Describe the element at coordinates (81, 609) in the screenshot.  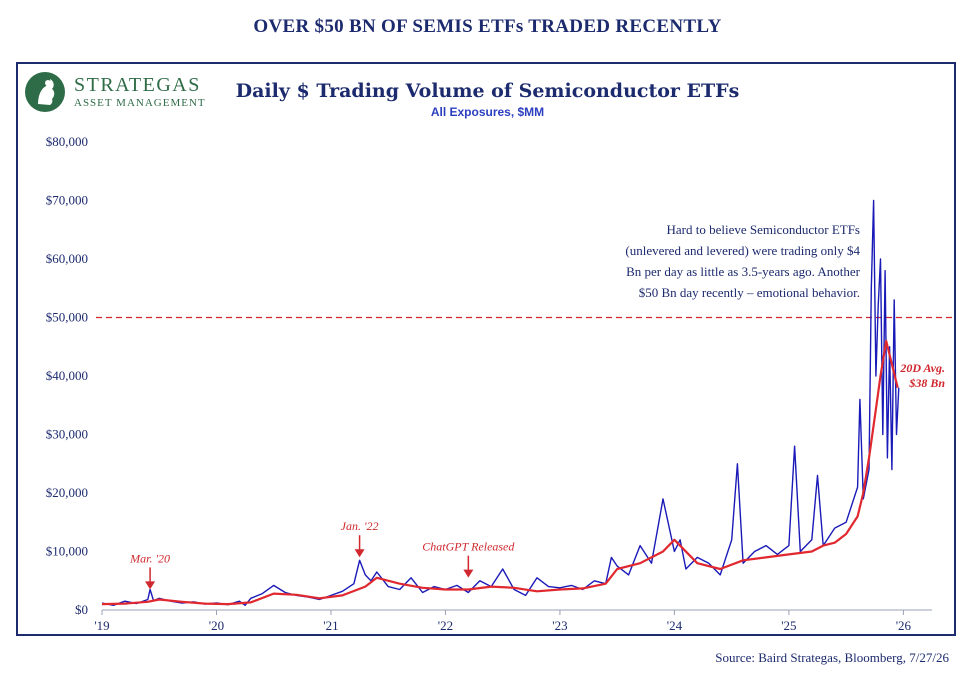
I see `y-tick-label: $0` at that location.